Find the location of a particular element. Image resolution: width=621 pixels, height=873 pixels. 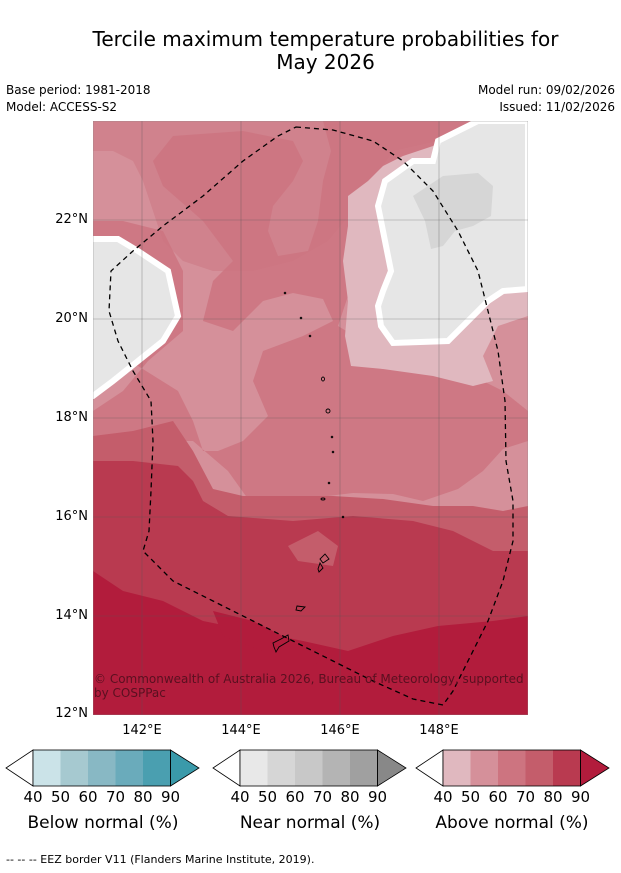

colorbar-near is located at coordinates (309, 768).